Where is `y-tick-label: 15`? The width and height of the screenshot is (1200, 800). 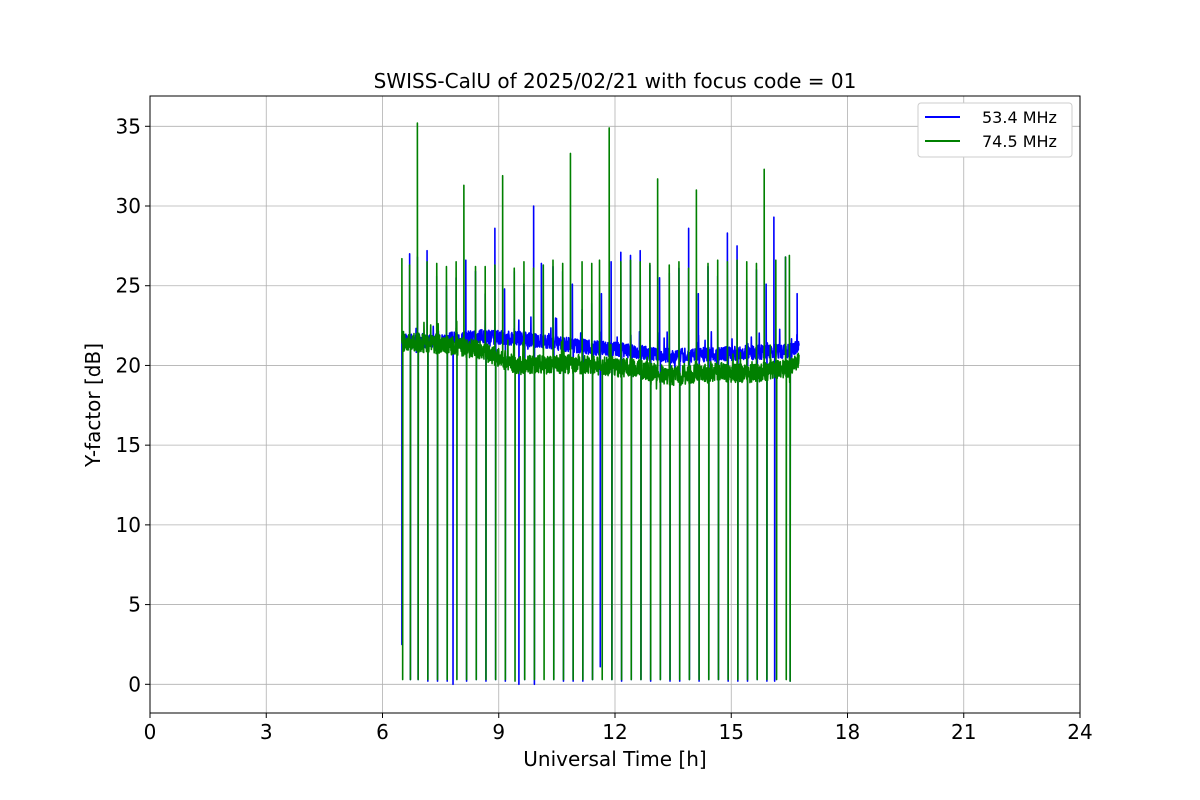
y-tick-label: 15 is located at coordinates (128, 445).